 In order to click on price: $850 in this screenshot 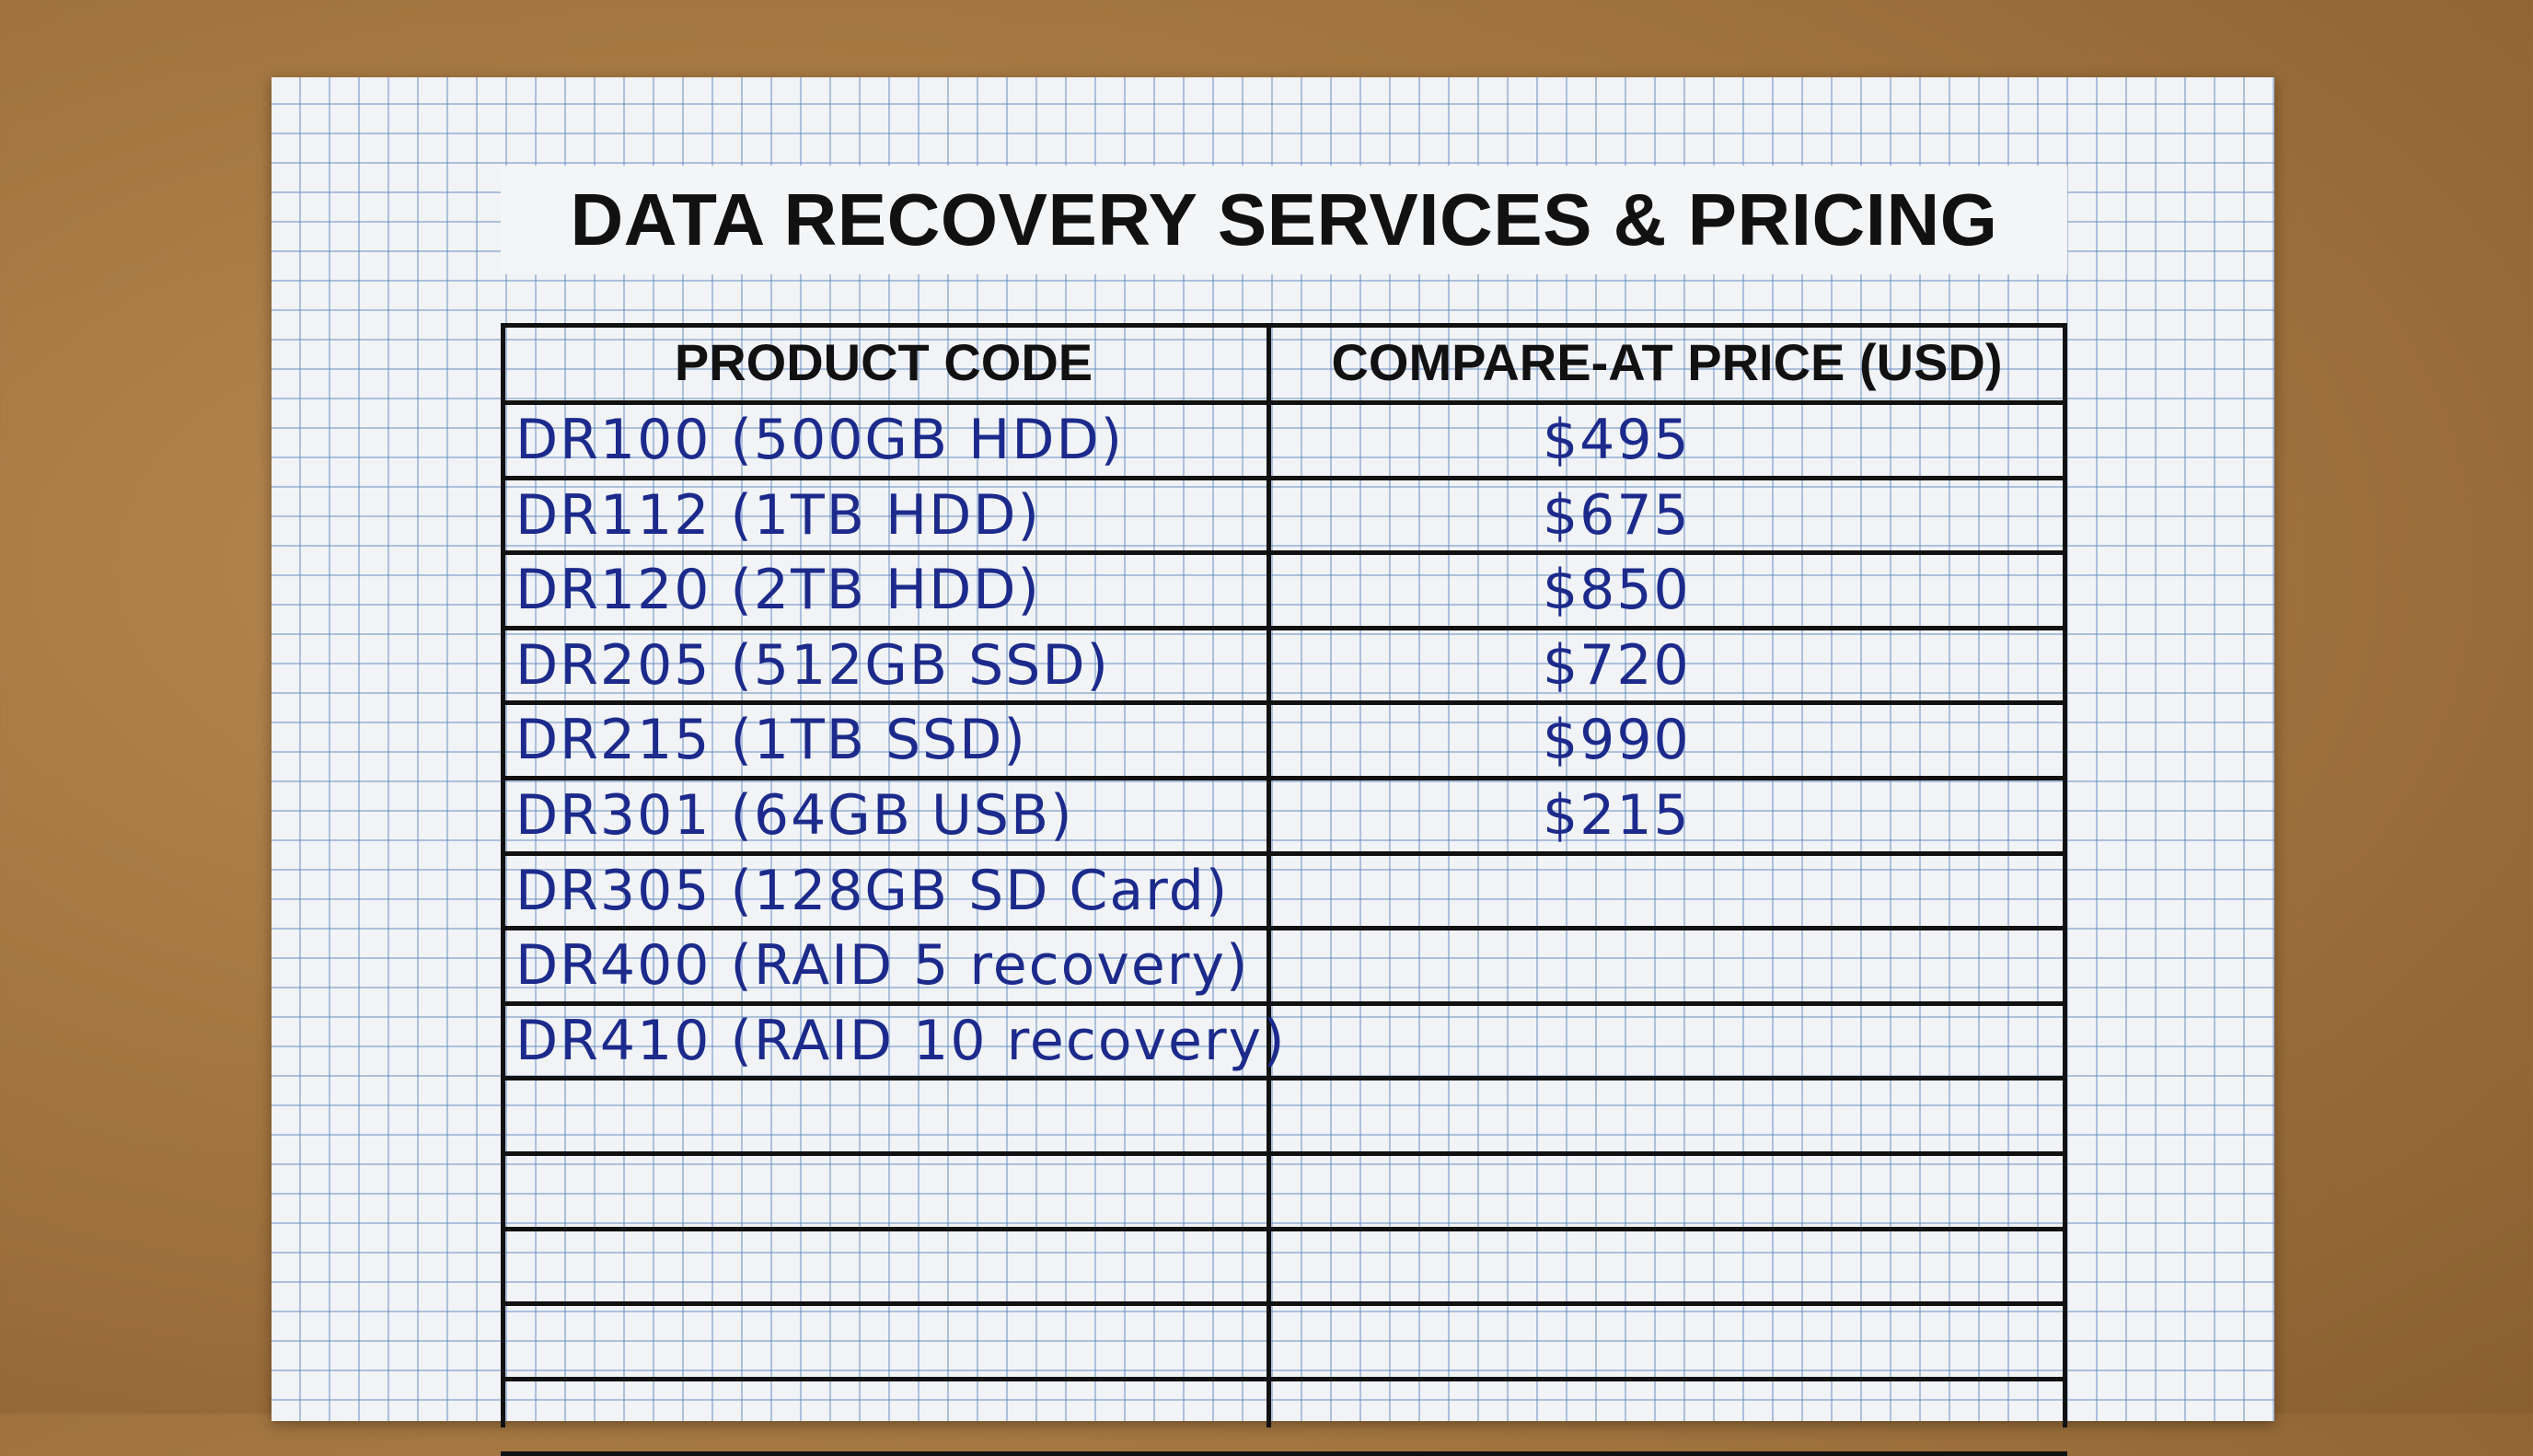, I will do `click(1617, 590)`.